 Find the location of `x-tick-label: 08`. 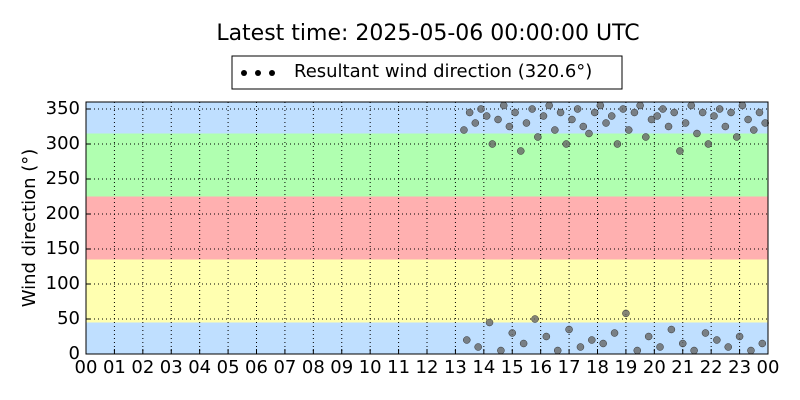

x-tick-label: 08 is located at coordinates (313, 367).